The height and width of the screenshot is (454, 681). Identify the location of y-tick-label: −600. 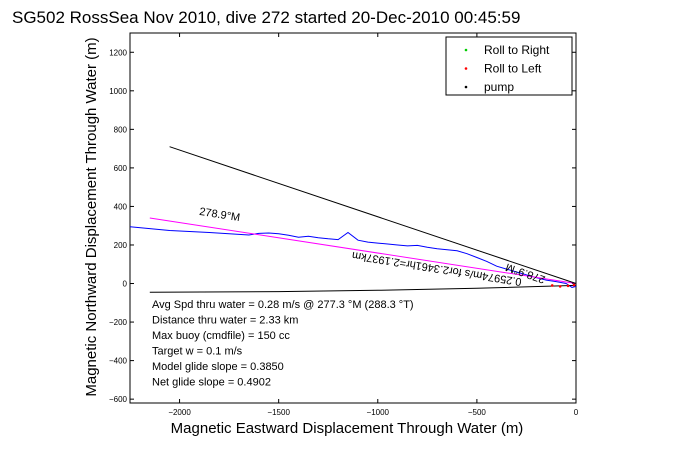
(118, 399).